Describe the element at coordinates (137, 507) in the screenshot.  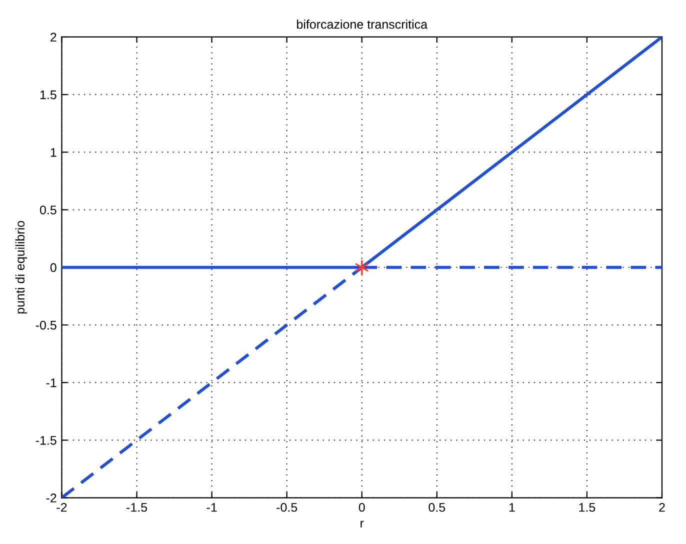
I see `x-tick-label: -1.5` at that location.